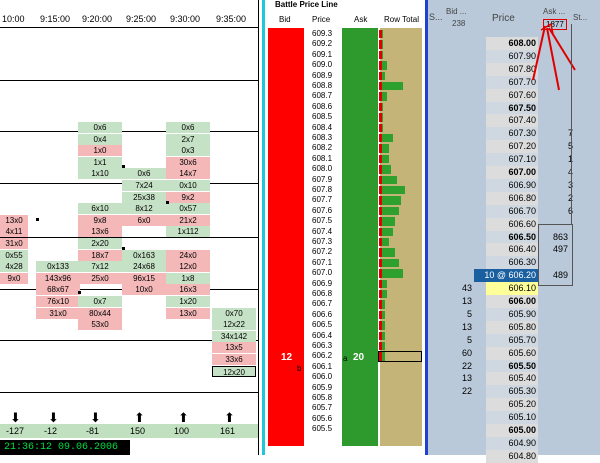 Image resolution: width=600 pixels, height=463 pixels. What do you see at coordinates (322, 408) in the screenshot?
I see `battle-price-row: 605.7` at bounding box center [322, 408].